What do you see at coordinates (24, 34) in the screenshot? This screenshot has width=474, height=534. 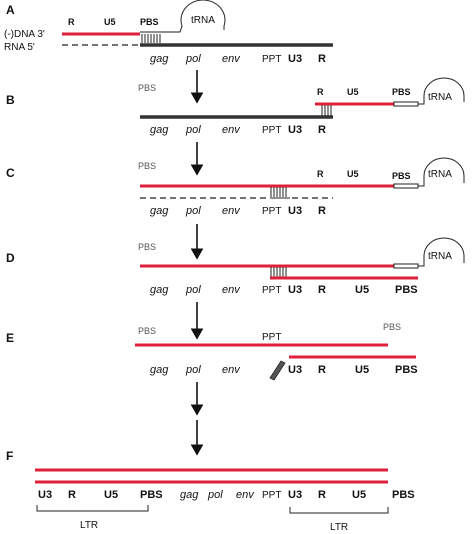 I see `strand-label: (-)DNA 3'` at bounding box center [24, 34].